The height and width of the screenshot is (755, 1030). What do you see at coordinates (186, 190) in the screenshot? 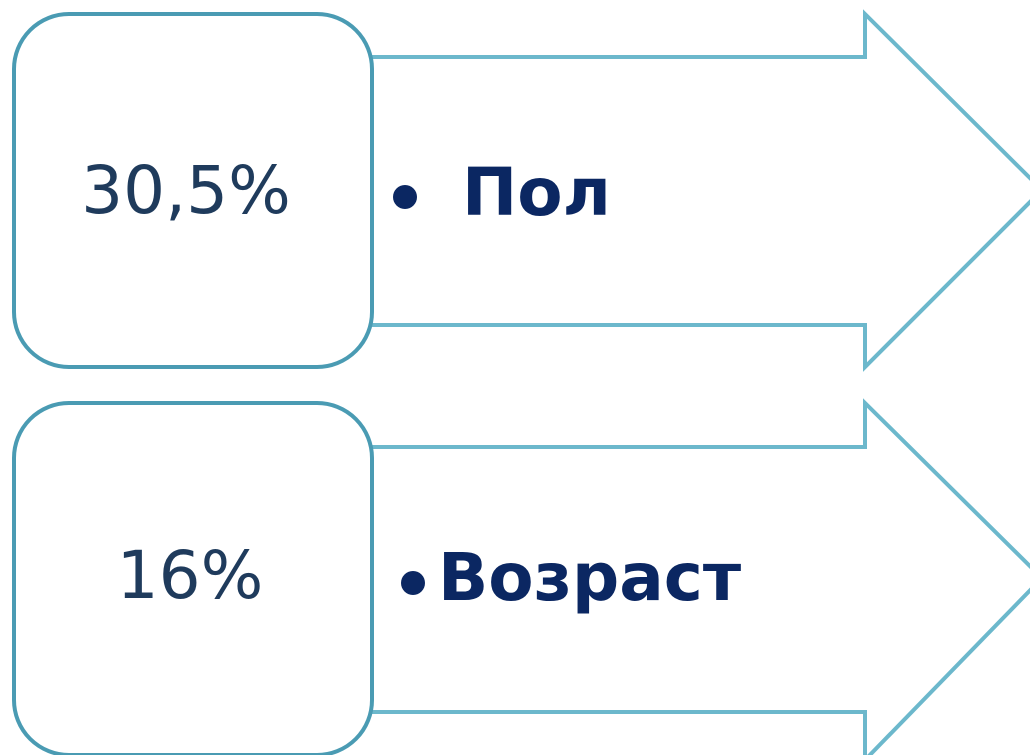
I see `value: 30,5%` at bounding box center [186, 190].